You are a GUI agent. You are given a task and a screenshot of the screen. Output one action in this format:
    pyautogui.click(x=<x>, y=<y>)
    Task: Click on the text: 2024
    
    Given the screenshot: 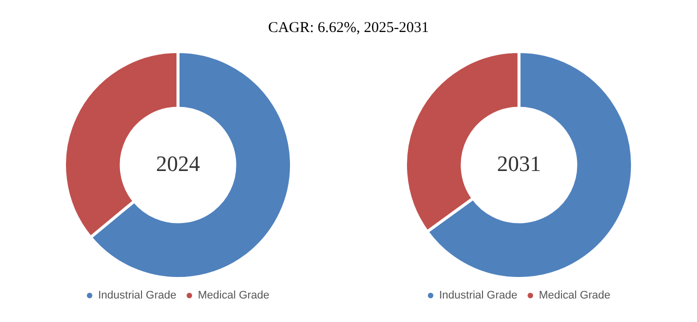 What is the action you would take?
    pyautogui.click(x=178, y=163)
    